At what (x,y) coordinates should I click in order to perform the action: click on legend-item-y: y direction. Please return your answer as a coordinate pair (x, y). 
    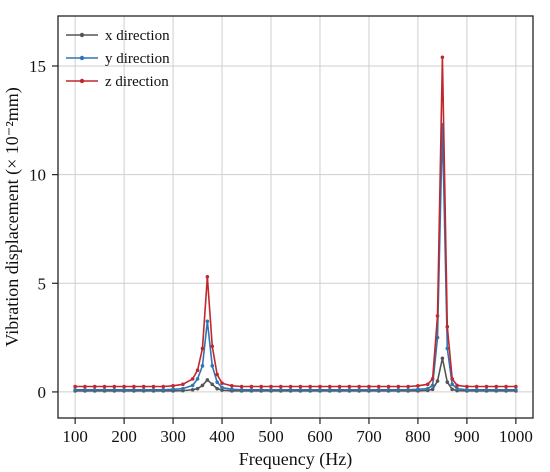
    Looking at the image, I should click on (118, 59).